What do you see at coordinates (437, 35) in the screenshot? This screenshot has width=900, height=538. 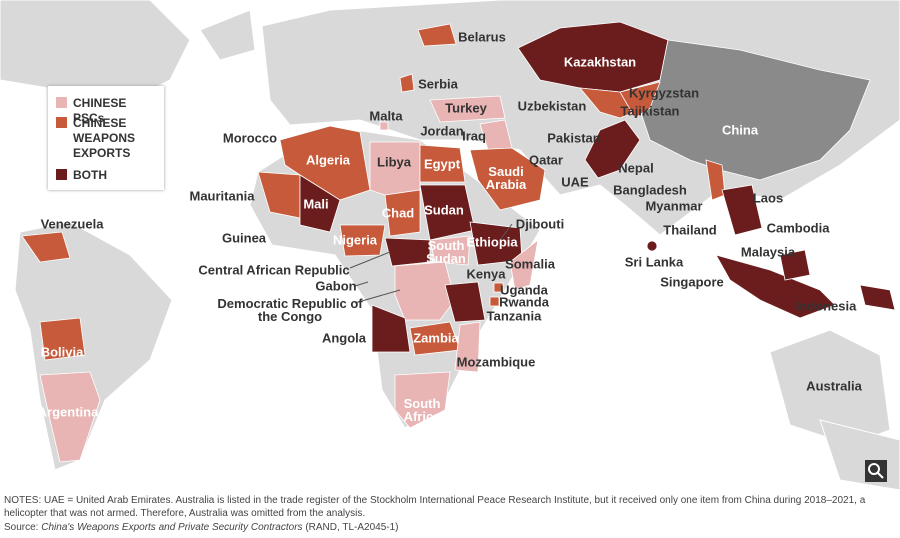 I see `belarus` at bounding box center [437, 35].